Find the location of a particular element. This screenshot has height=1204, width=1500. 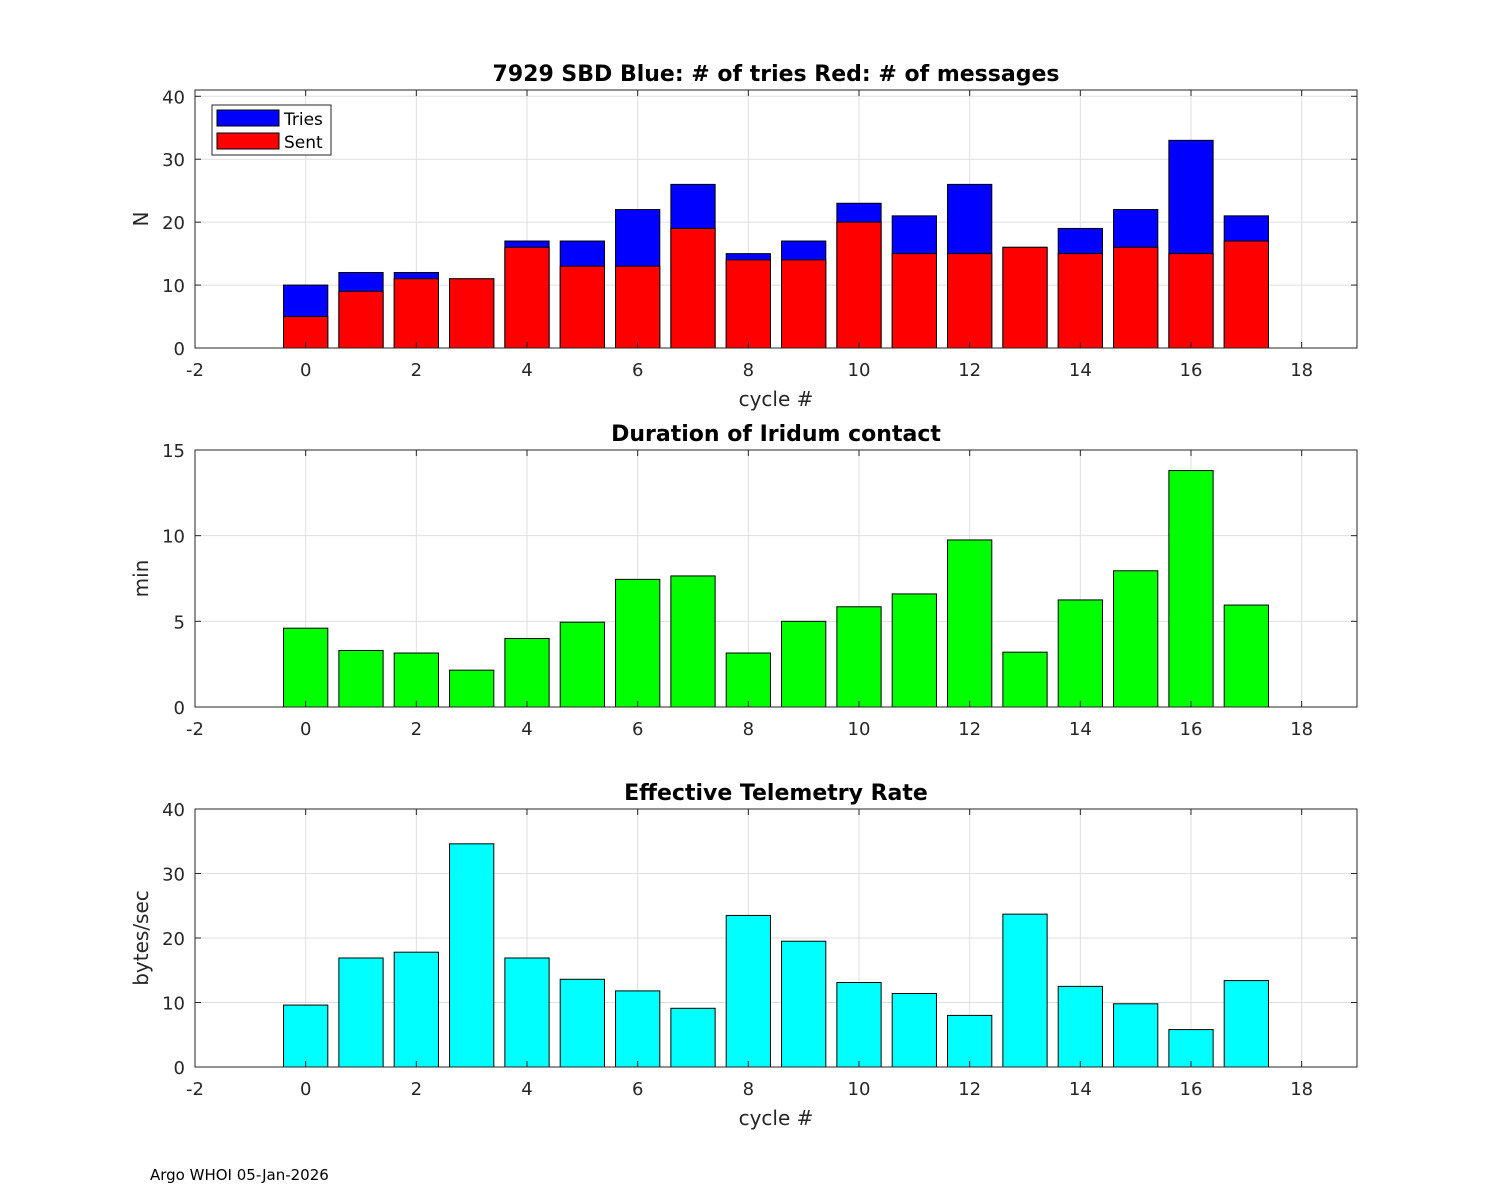

y-axis-label: bytes/sec is located at coordinates (141, 938).